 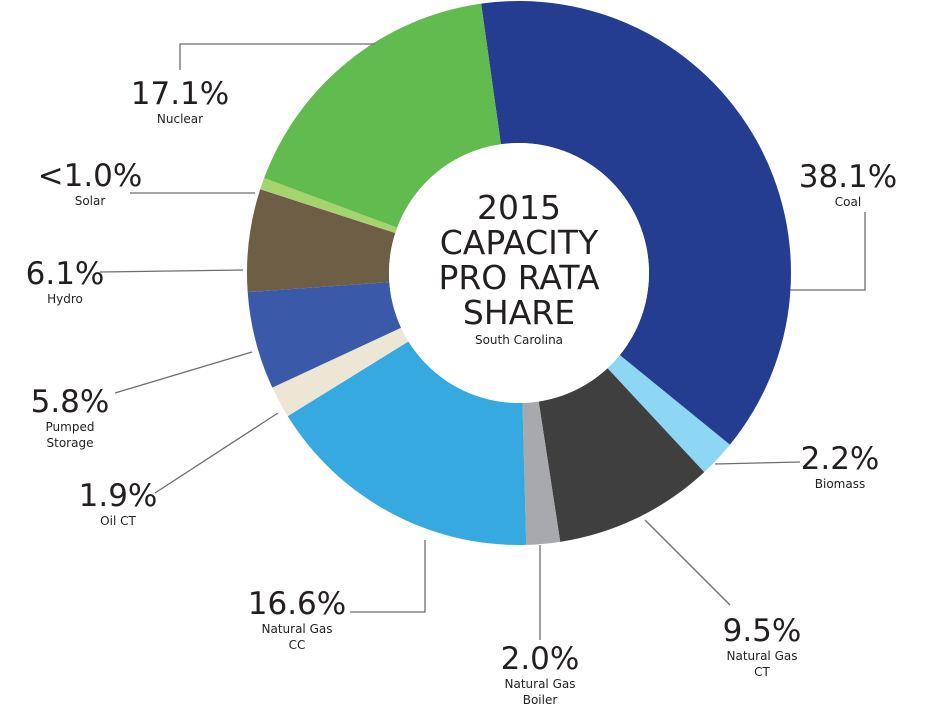 What do you see at coordinates (519, 340) in the screenshot?
I see `subtitle: South Carolina` at bounding box center [519, 340].